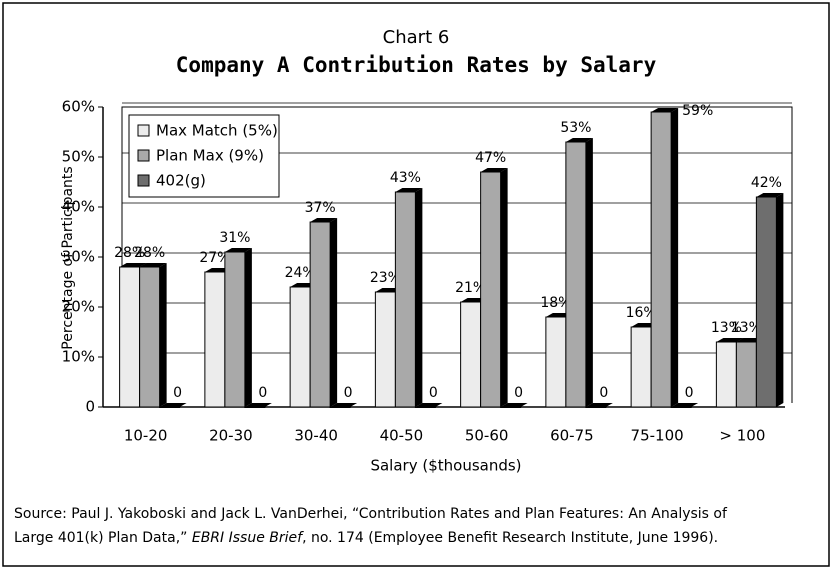 The image size is (833, 570). Describe the element at coordinates (490, 158) in the screenshot. I see `value-label: 47%` at that location.